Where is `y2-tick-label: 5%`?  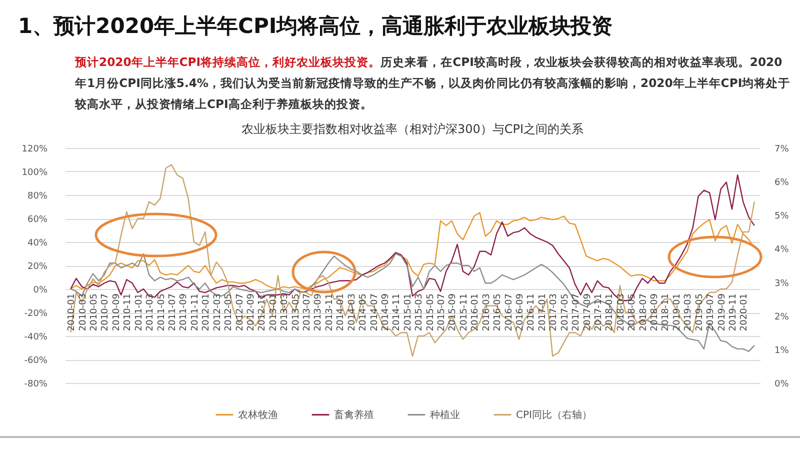
y2-tick-label: 5% is located at coordinates (782, 217).